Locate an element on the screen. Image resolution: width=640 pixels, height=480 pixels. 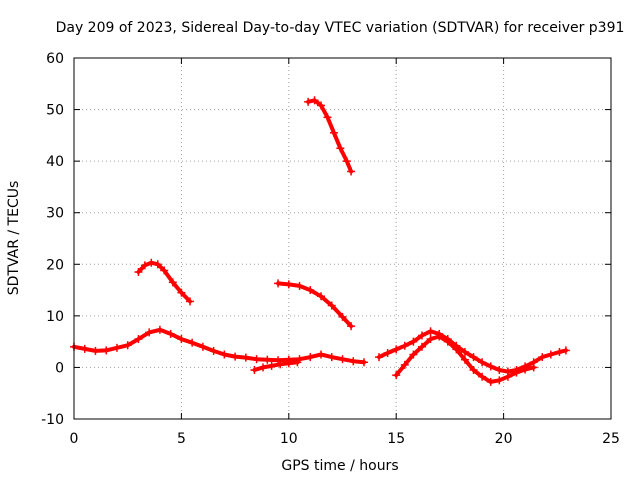
x-tick-label: 0 is located at coordinates (74, 439).